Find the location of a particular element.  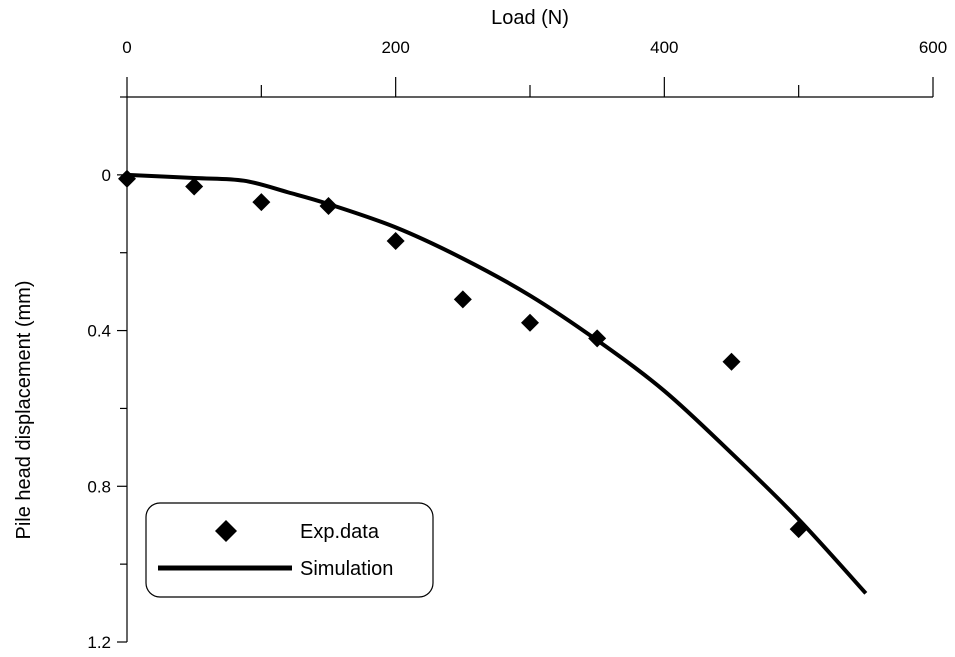

legend-label-simulation: Simulation is located at coordinates (346, 569).